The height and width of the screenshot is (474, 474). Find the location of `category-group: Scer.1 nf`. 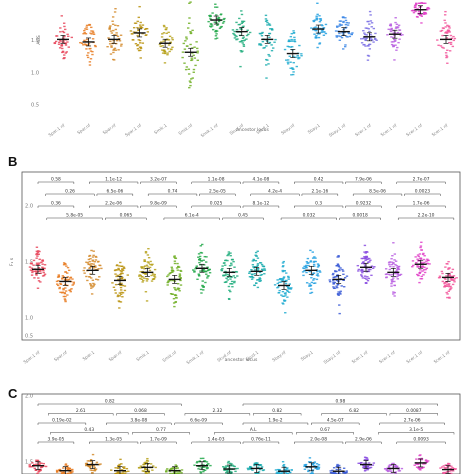

category-group: Scer.1 nf is located at coordinates (445, 312).